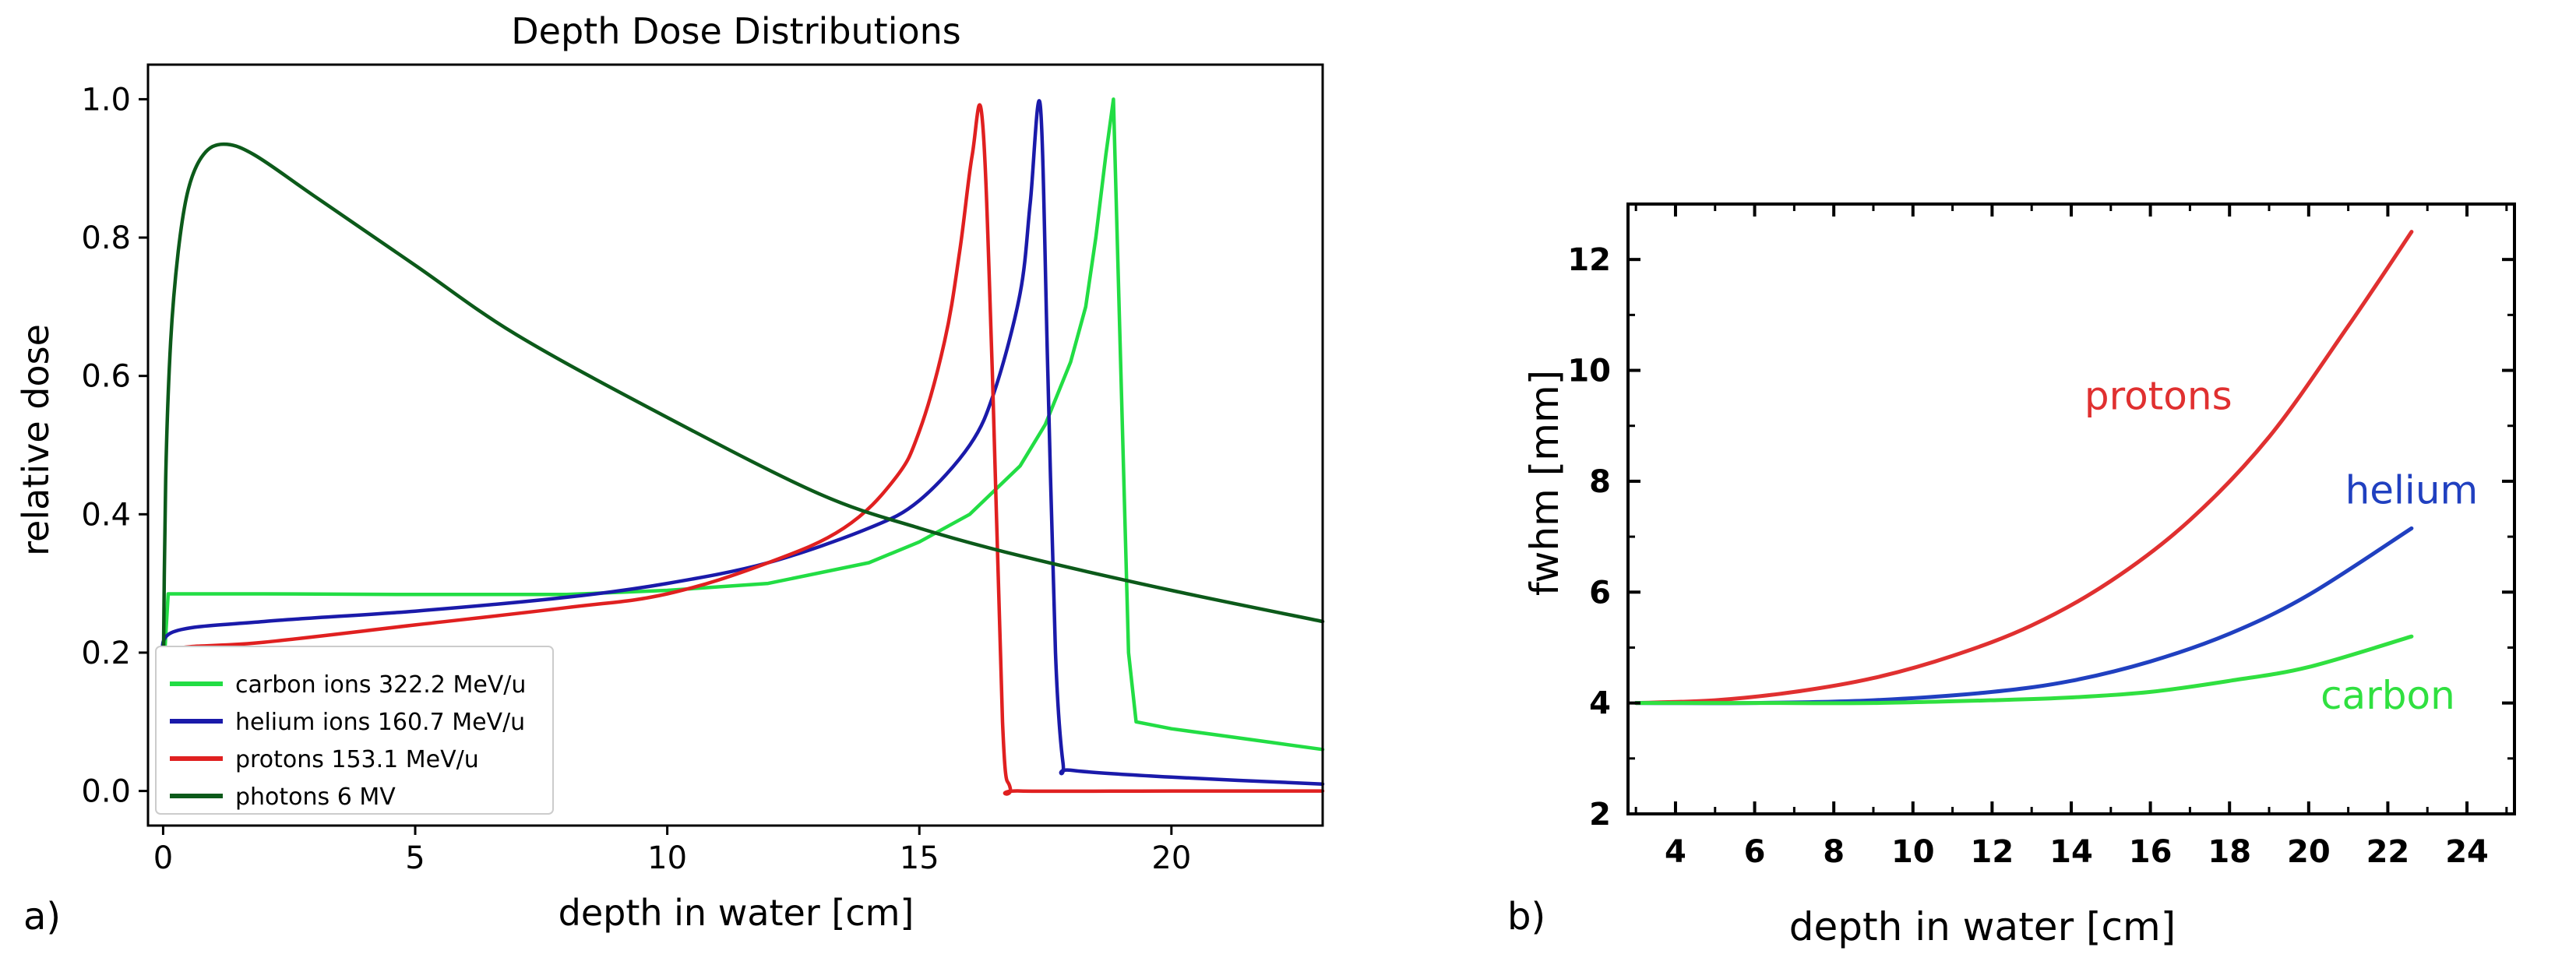 The image size is (2576, 979). What do you see at coordinates (2151, 852) in the screenshot?
I see `chart-b-x-tick-label: 16` at bounding box center [2151, 852].